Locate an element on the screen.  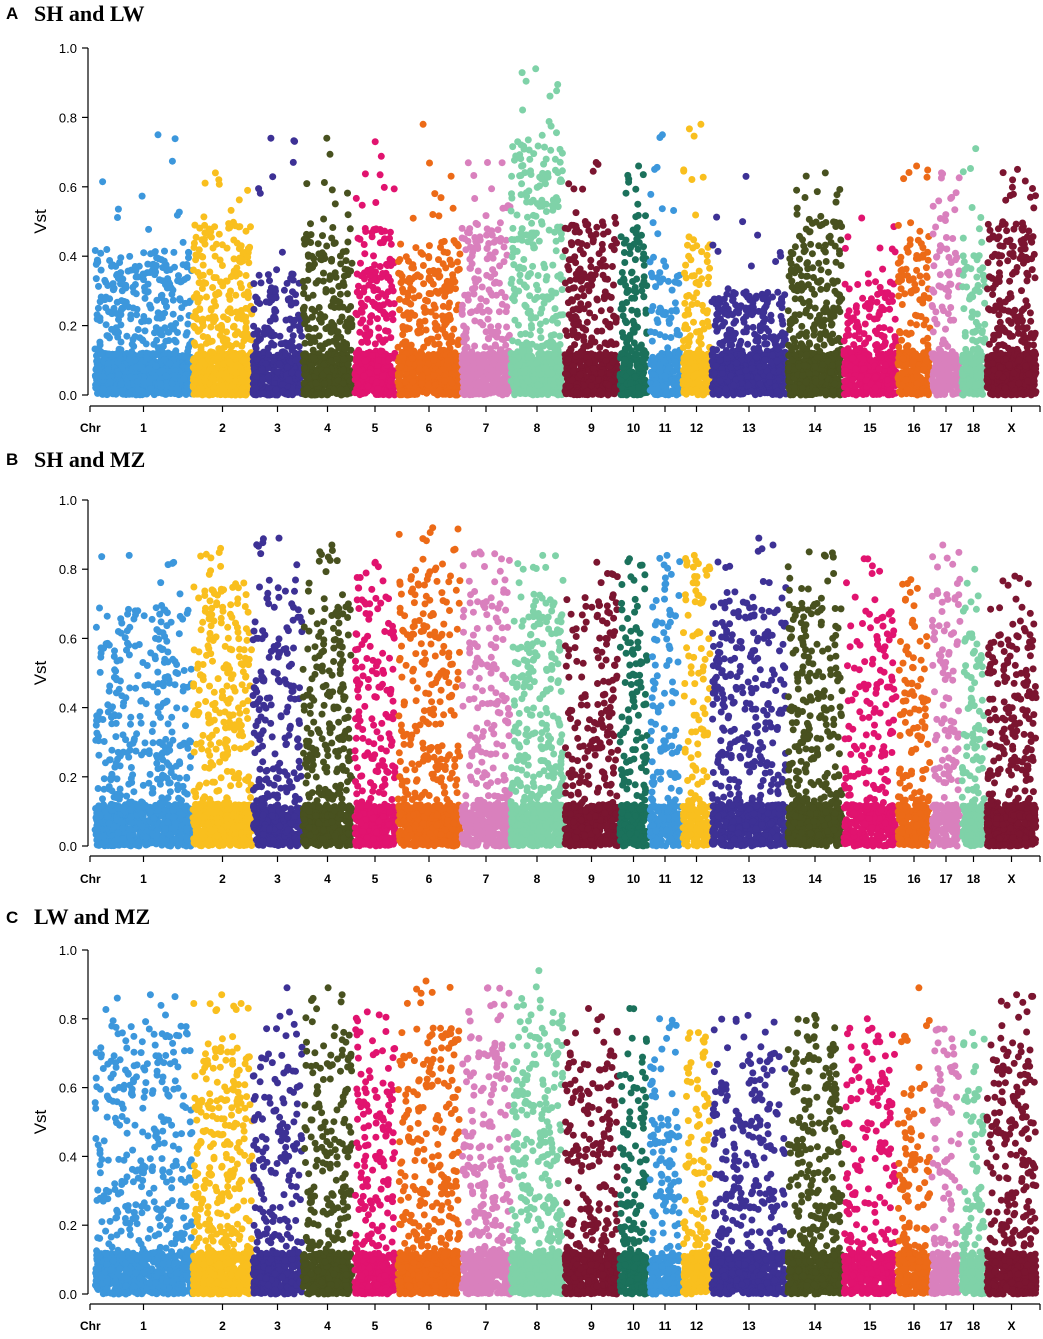
chr-3-points is located at coordinates (277, 266).